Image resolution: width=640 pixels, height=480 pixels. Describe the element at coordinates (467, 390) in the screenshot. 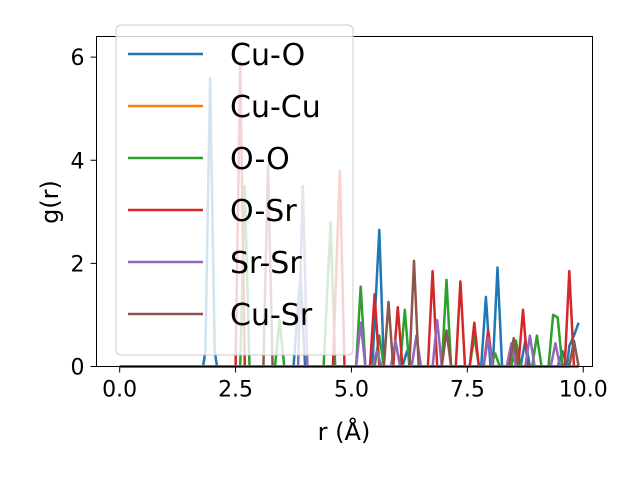

I see `x-tick-label: 7.5` at that location.